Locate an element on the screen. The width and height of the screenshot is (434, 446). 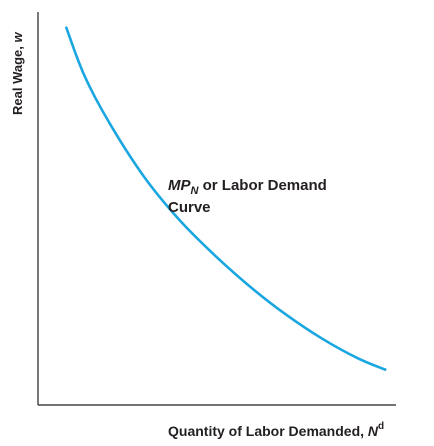
y-axis-label: Real Wage, w is located at coordinates (17, 73).